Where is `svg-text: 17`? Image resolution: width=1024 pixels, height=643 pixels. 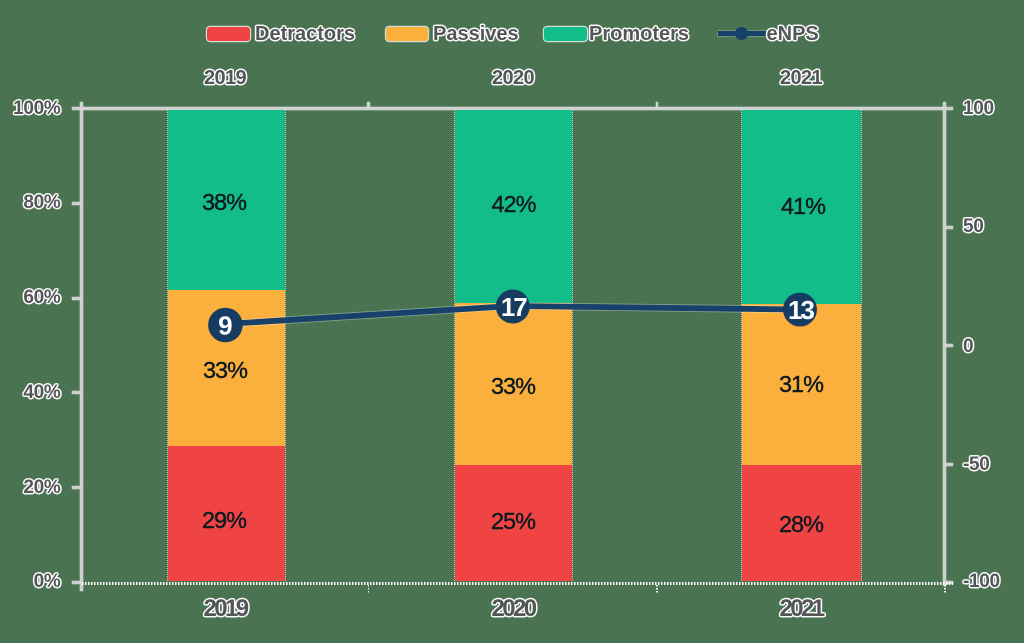 svg-text: 17 is located at coordinates (514, 307).